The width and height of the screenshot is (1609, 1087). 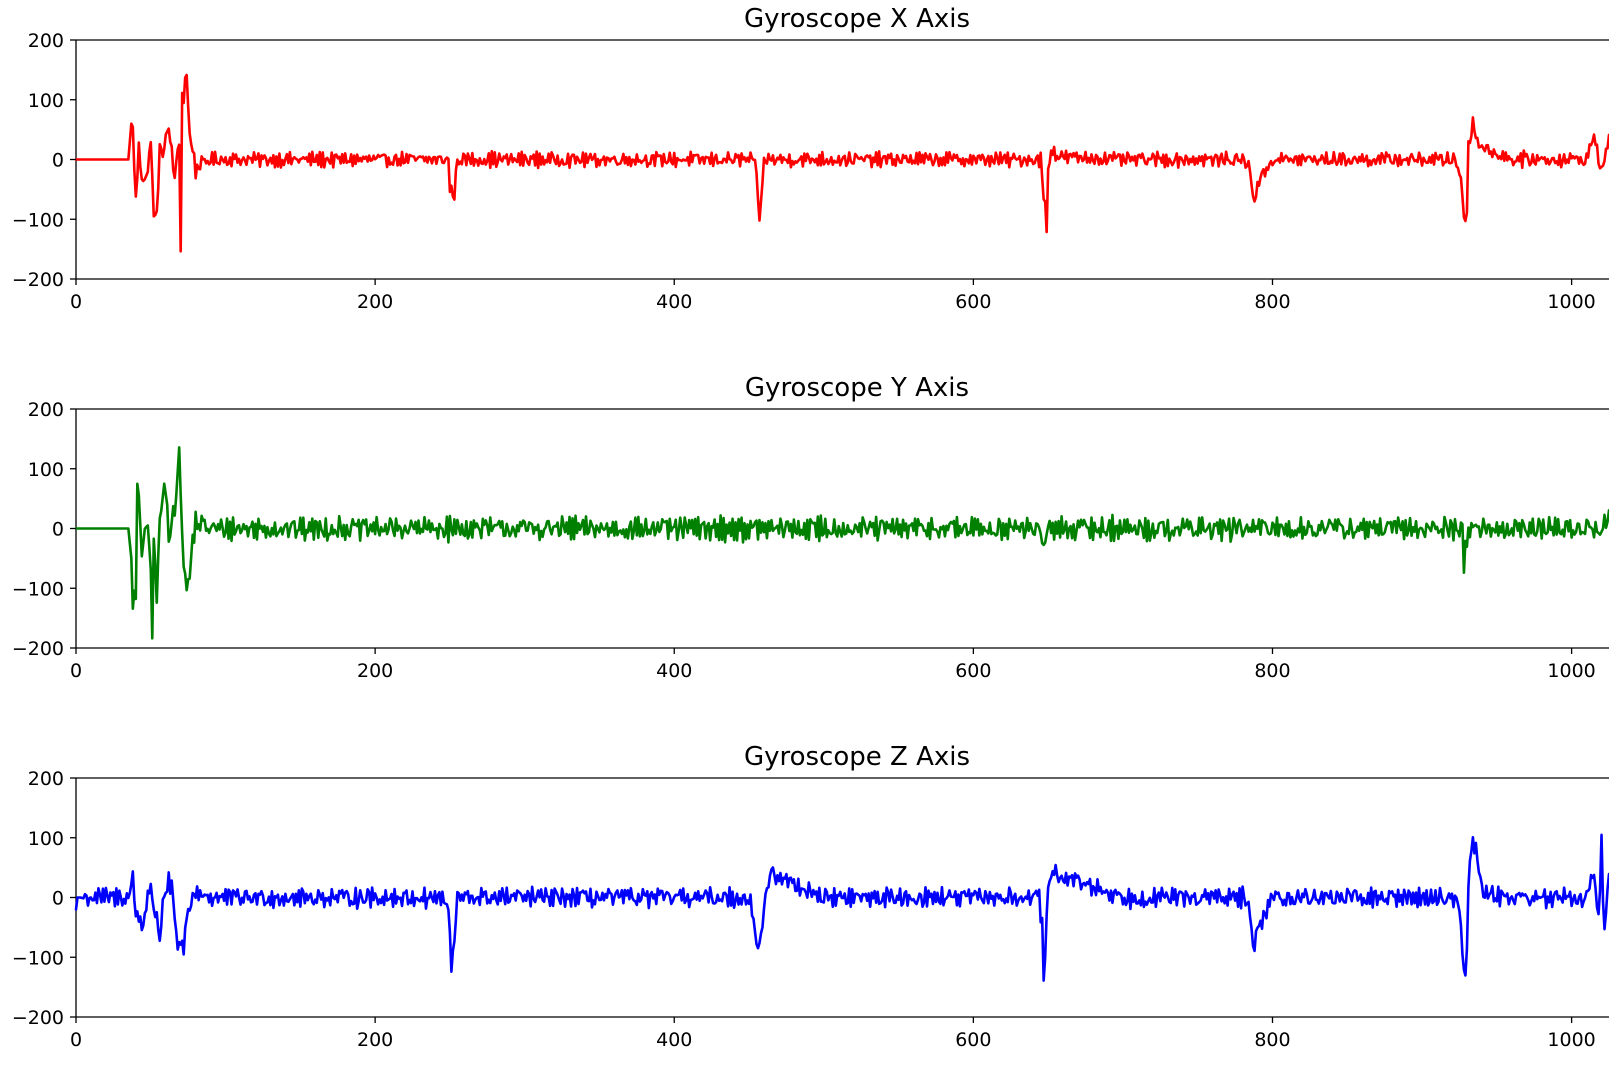 What do you see at coordinates (841, 907) in the screenshot?
I see `series-line-z` at bounding box center [841, 907].